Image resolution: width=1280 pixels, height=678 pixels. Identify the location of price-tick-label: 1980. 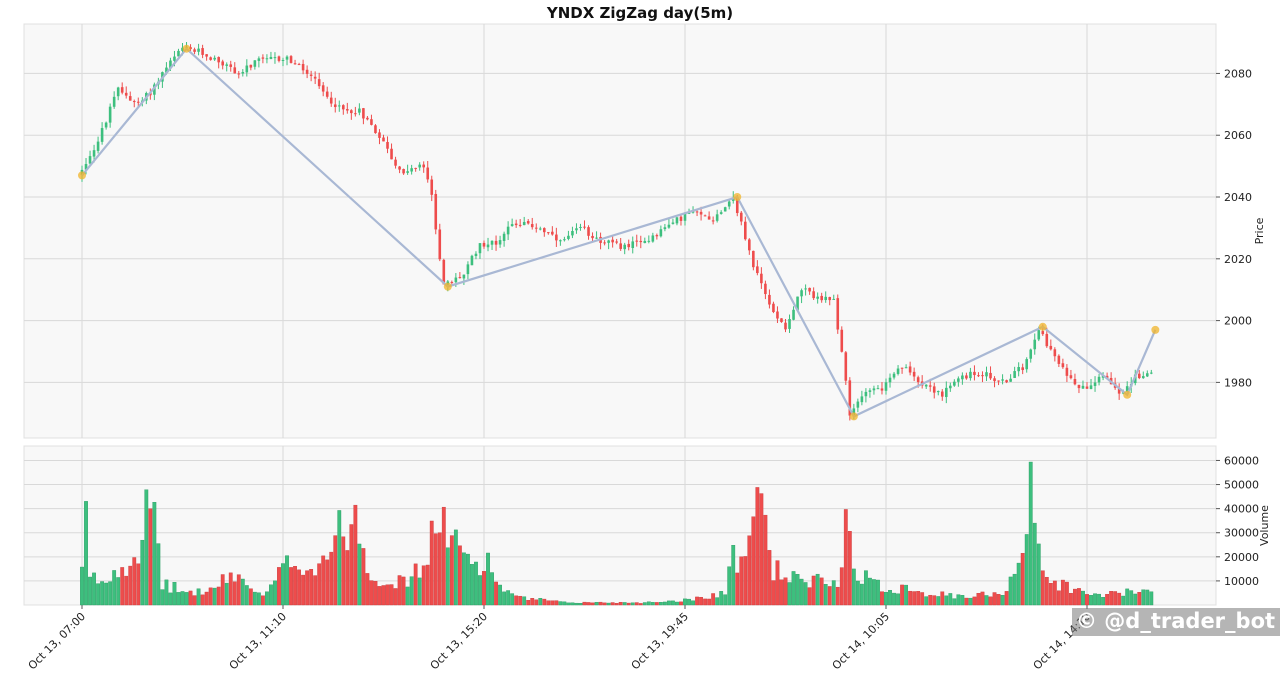
(1238, 382).